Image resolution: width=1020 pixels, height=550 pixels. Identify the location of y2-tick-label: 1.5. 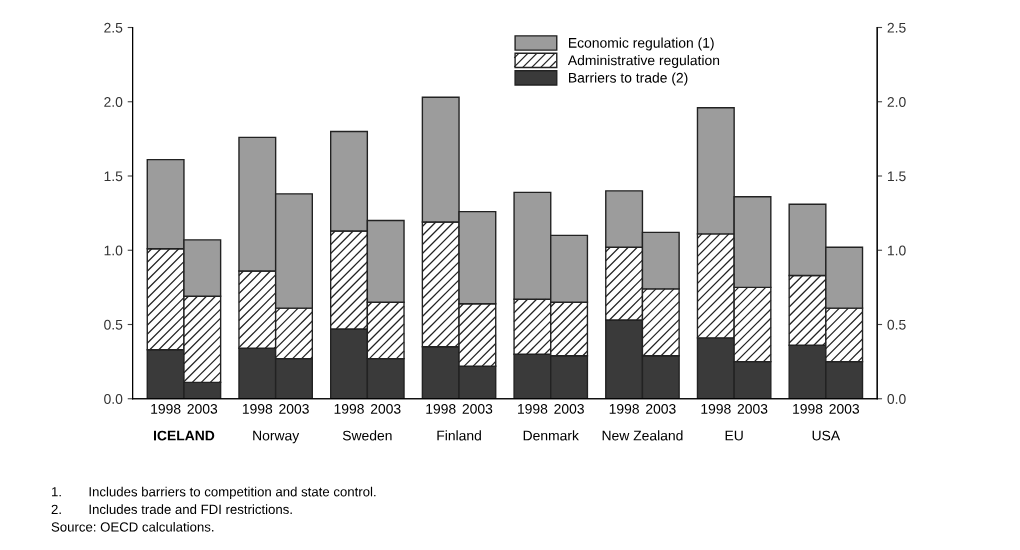
(896, 176).